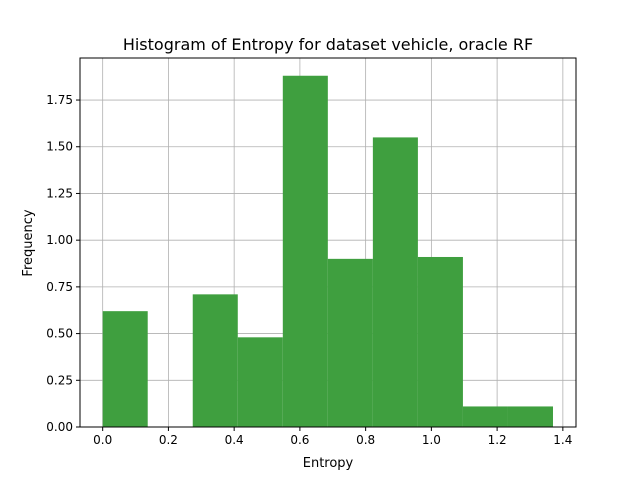 This screenshot has width=640, height=480. Describe the element at coordinates (59, 147) in the screenshot. I see `y-tick-label: 1.50` at that location.